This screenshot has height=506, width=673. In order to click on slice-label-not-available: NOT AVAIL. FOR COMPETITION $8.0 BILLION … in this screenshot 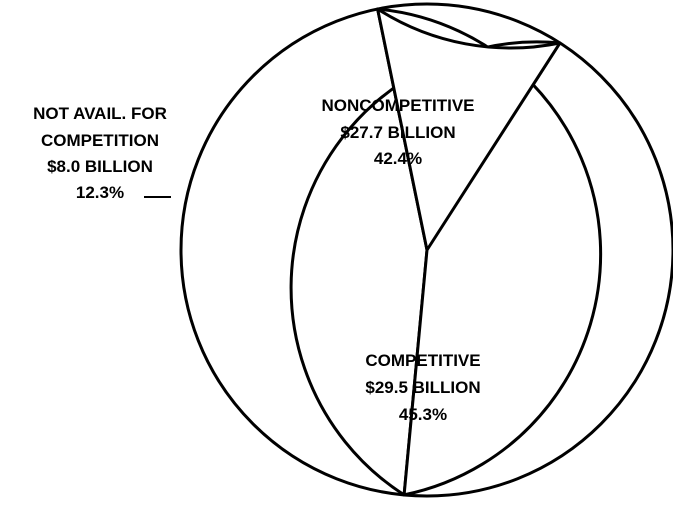, I will do `click(102, 153)`.